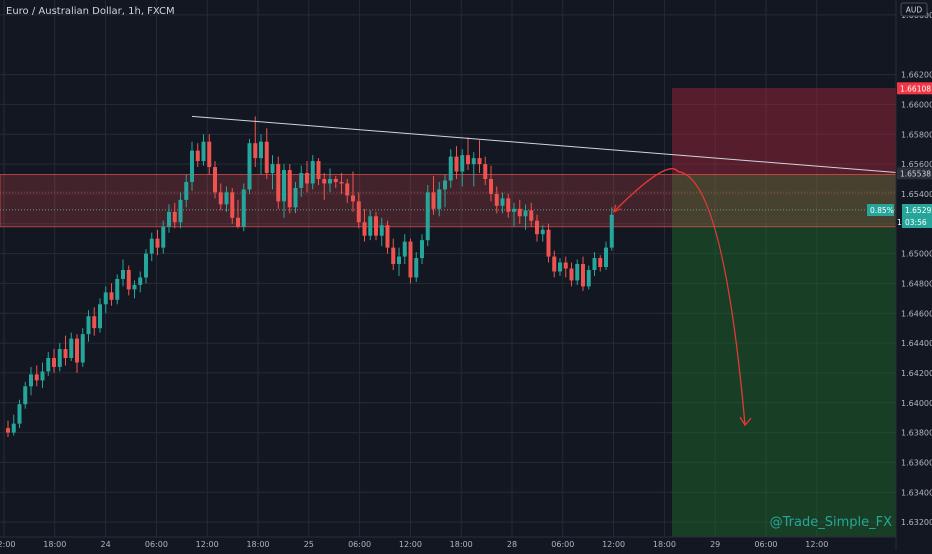 The height and width of the screenshot is (554, 932). What do you see at coordinates (309, 544) in the screenshot?
I see `x-tick-label: 25` at bounding box center [309, 544].